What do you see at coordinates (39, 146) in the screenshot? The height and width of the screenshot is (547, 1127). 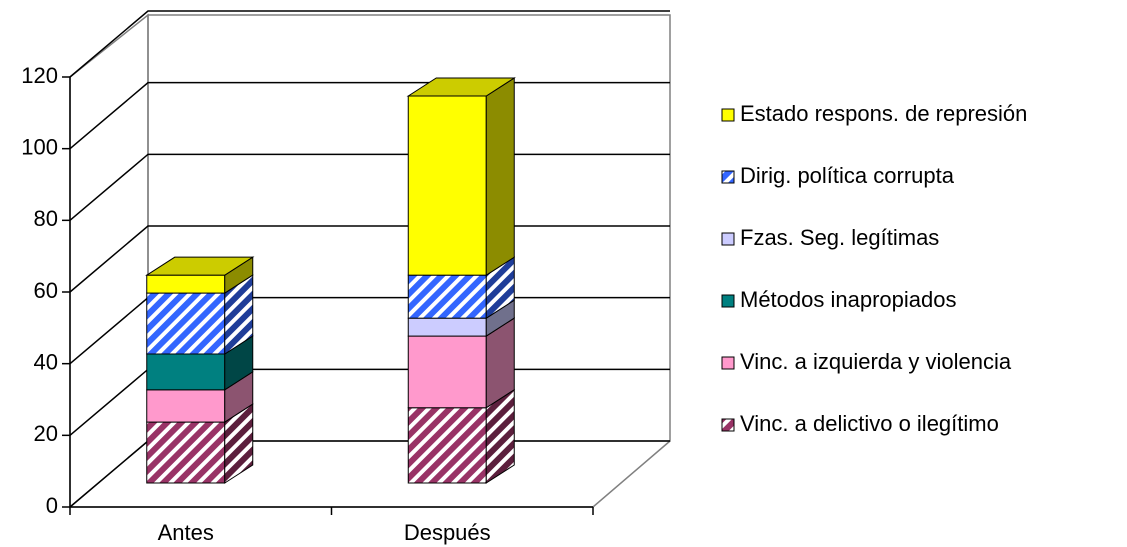 I see `y-tick-label: 100` at bounding box center [39, 146].